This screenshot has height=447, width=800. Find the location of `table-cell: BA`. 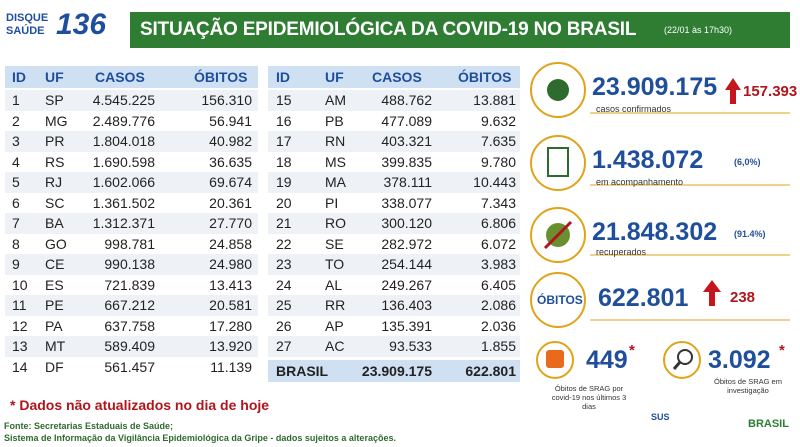

table-cell: BA is located at coordinates (54, 223).